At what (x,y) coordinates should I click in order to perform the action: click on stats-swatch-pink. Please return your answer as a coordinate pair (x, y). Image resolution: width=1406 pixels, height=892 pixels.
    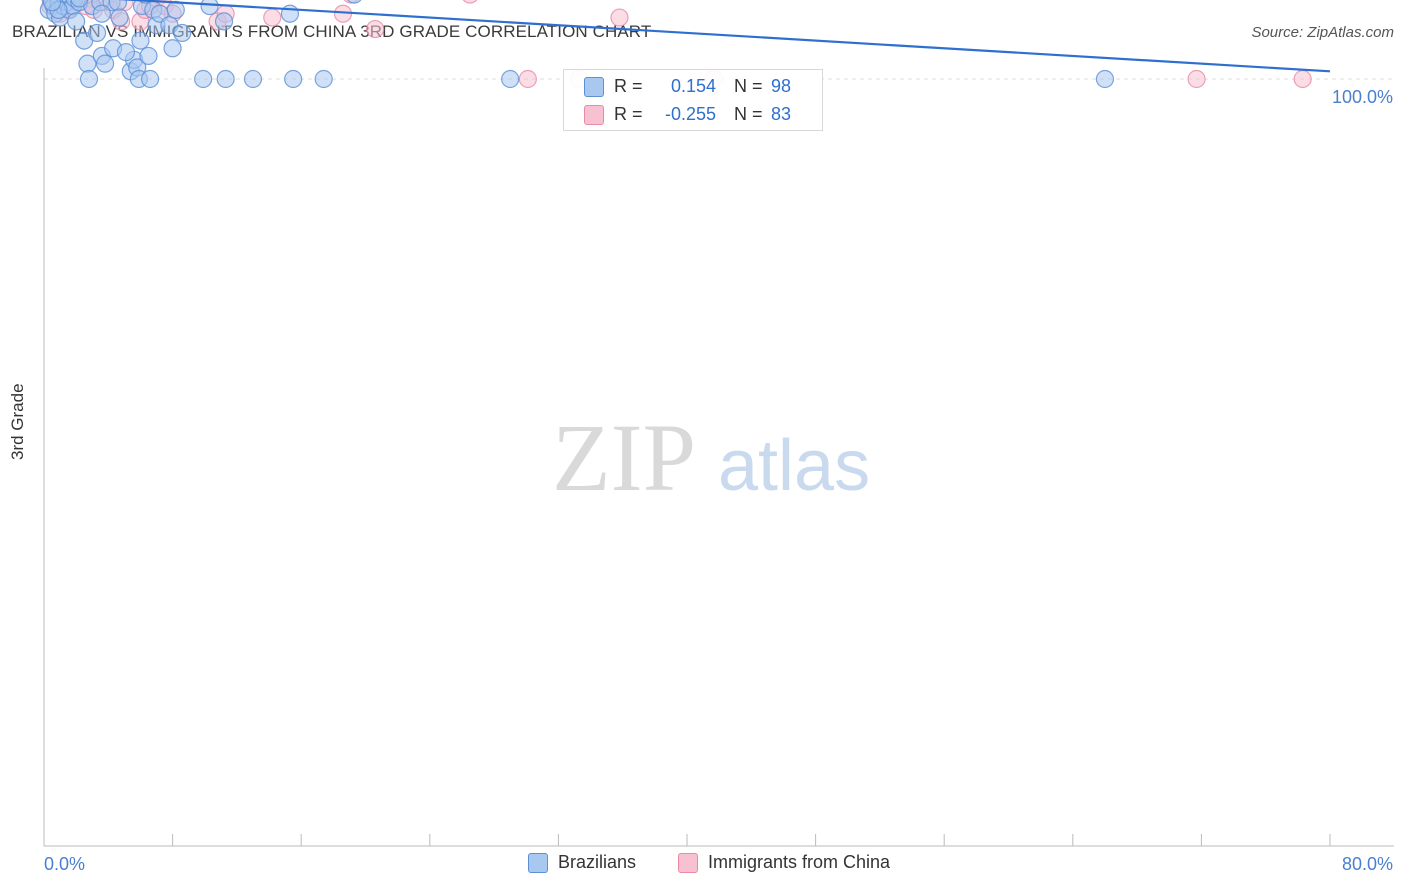
    Looking at the image, I should click on (594, 115).